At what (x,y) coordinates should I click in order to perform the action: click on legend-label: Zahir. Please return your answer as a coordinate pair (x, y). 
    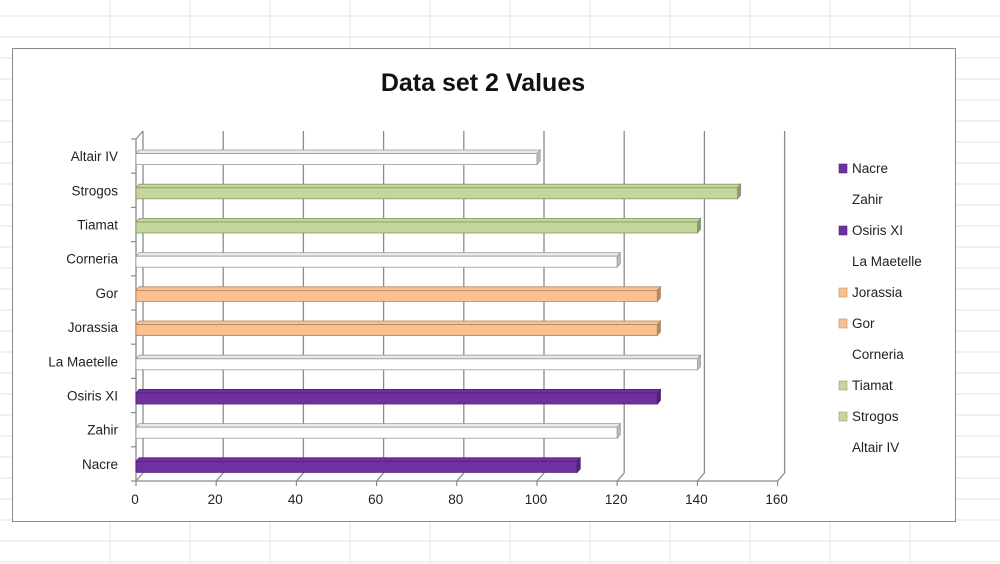
    Looking at the image, I should click on (867, 199).